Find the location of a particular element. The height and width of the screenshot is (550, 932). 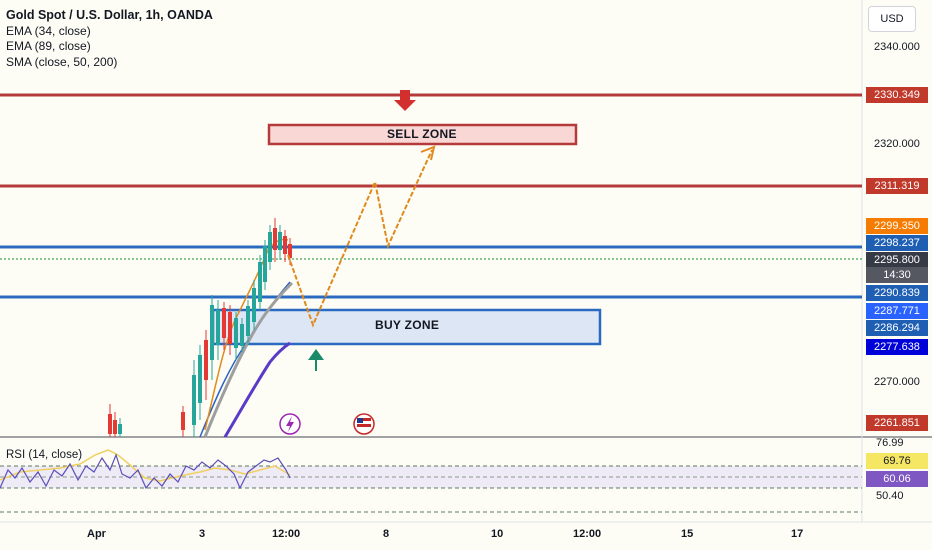

rsi-ma-line is located at coordinates (145, 465).